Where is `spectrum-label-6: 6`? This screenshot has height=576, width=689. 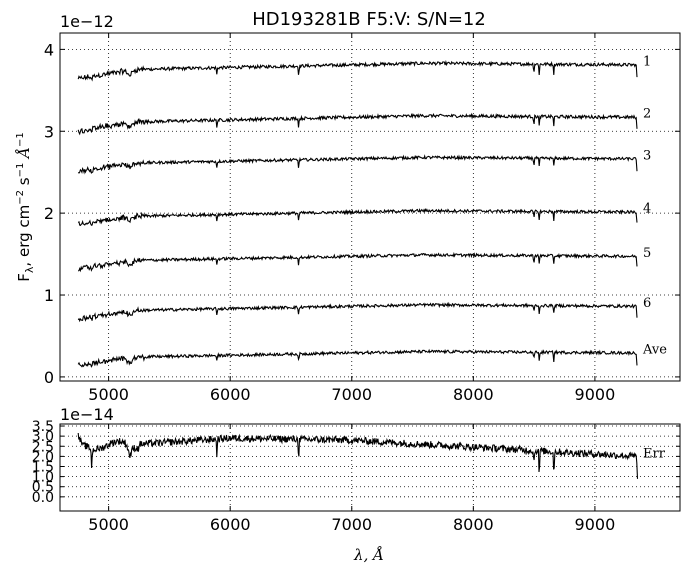 spectrum-label-6: 6 is located at coordinates (647, 303).